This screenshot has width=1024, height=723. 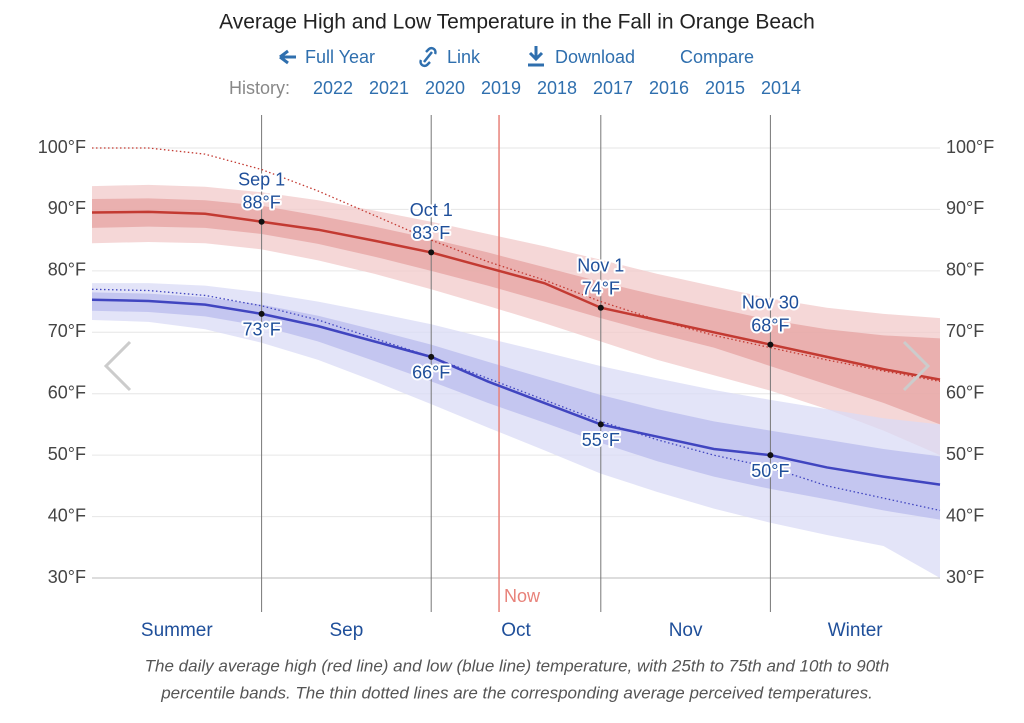 I want to click on history-year: 2019, so click(x=501, y=88).